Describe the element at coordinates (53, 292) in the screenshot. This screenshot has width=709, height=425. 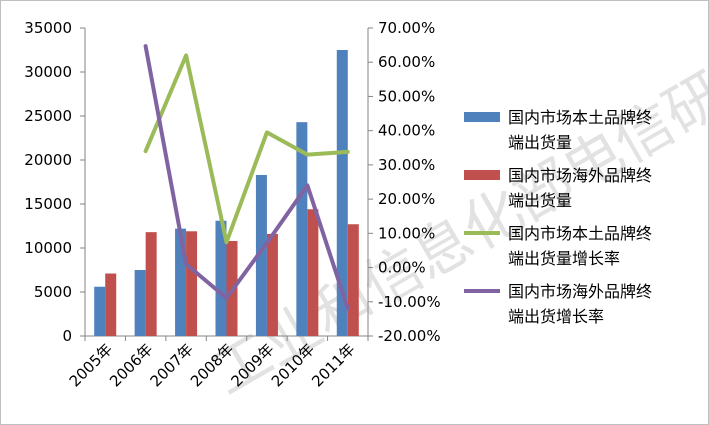
I see `left-axis-tick-label: 5000` at that location.